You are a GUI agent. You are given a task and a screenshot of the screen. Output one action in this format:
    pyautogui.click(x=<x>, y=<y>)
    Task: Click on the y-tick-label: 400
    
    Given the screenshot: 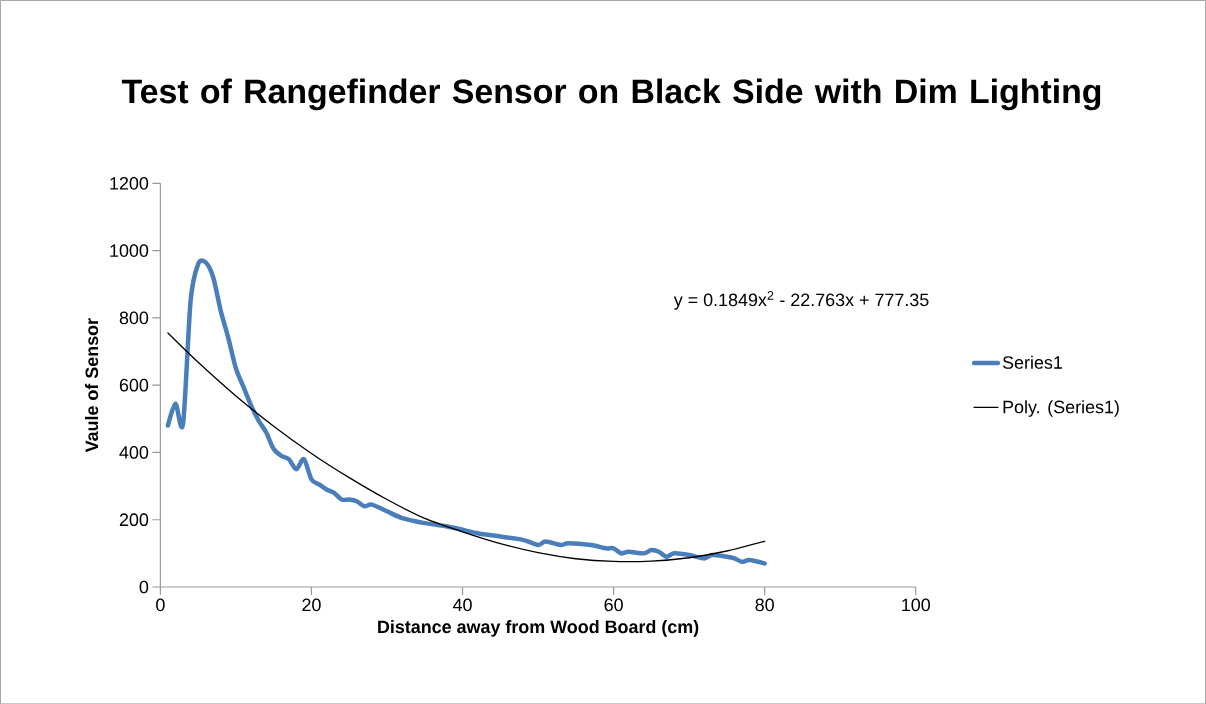 What is the action you would take?
    pyautogui.click(x=134, y=452)
    